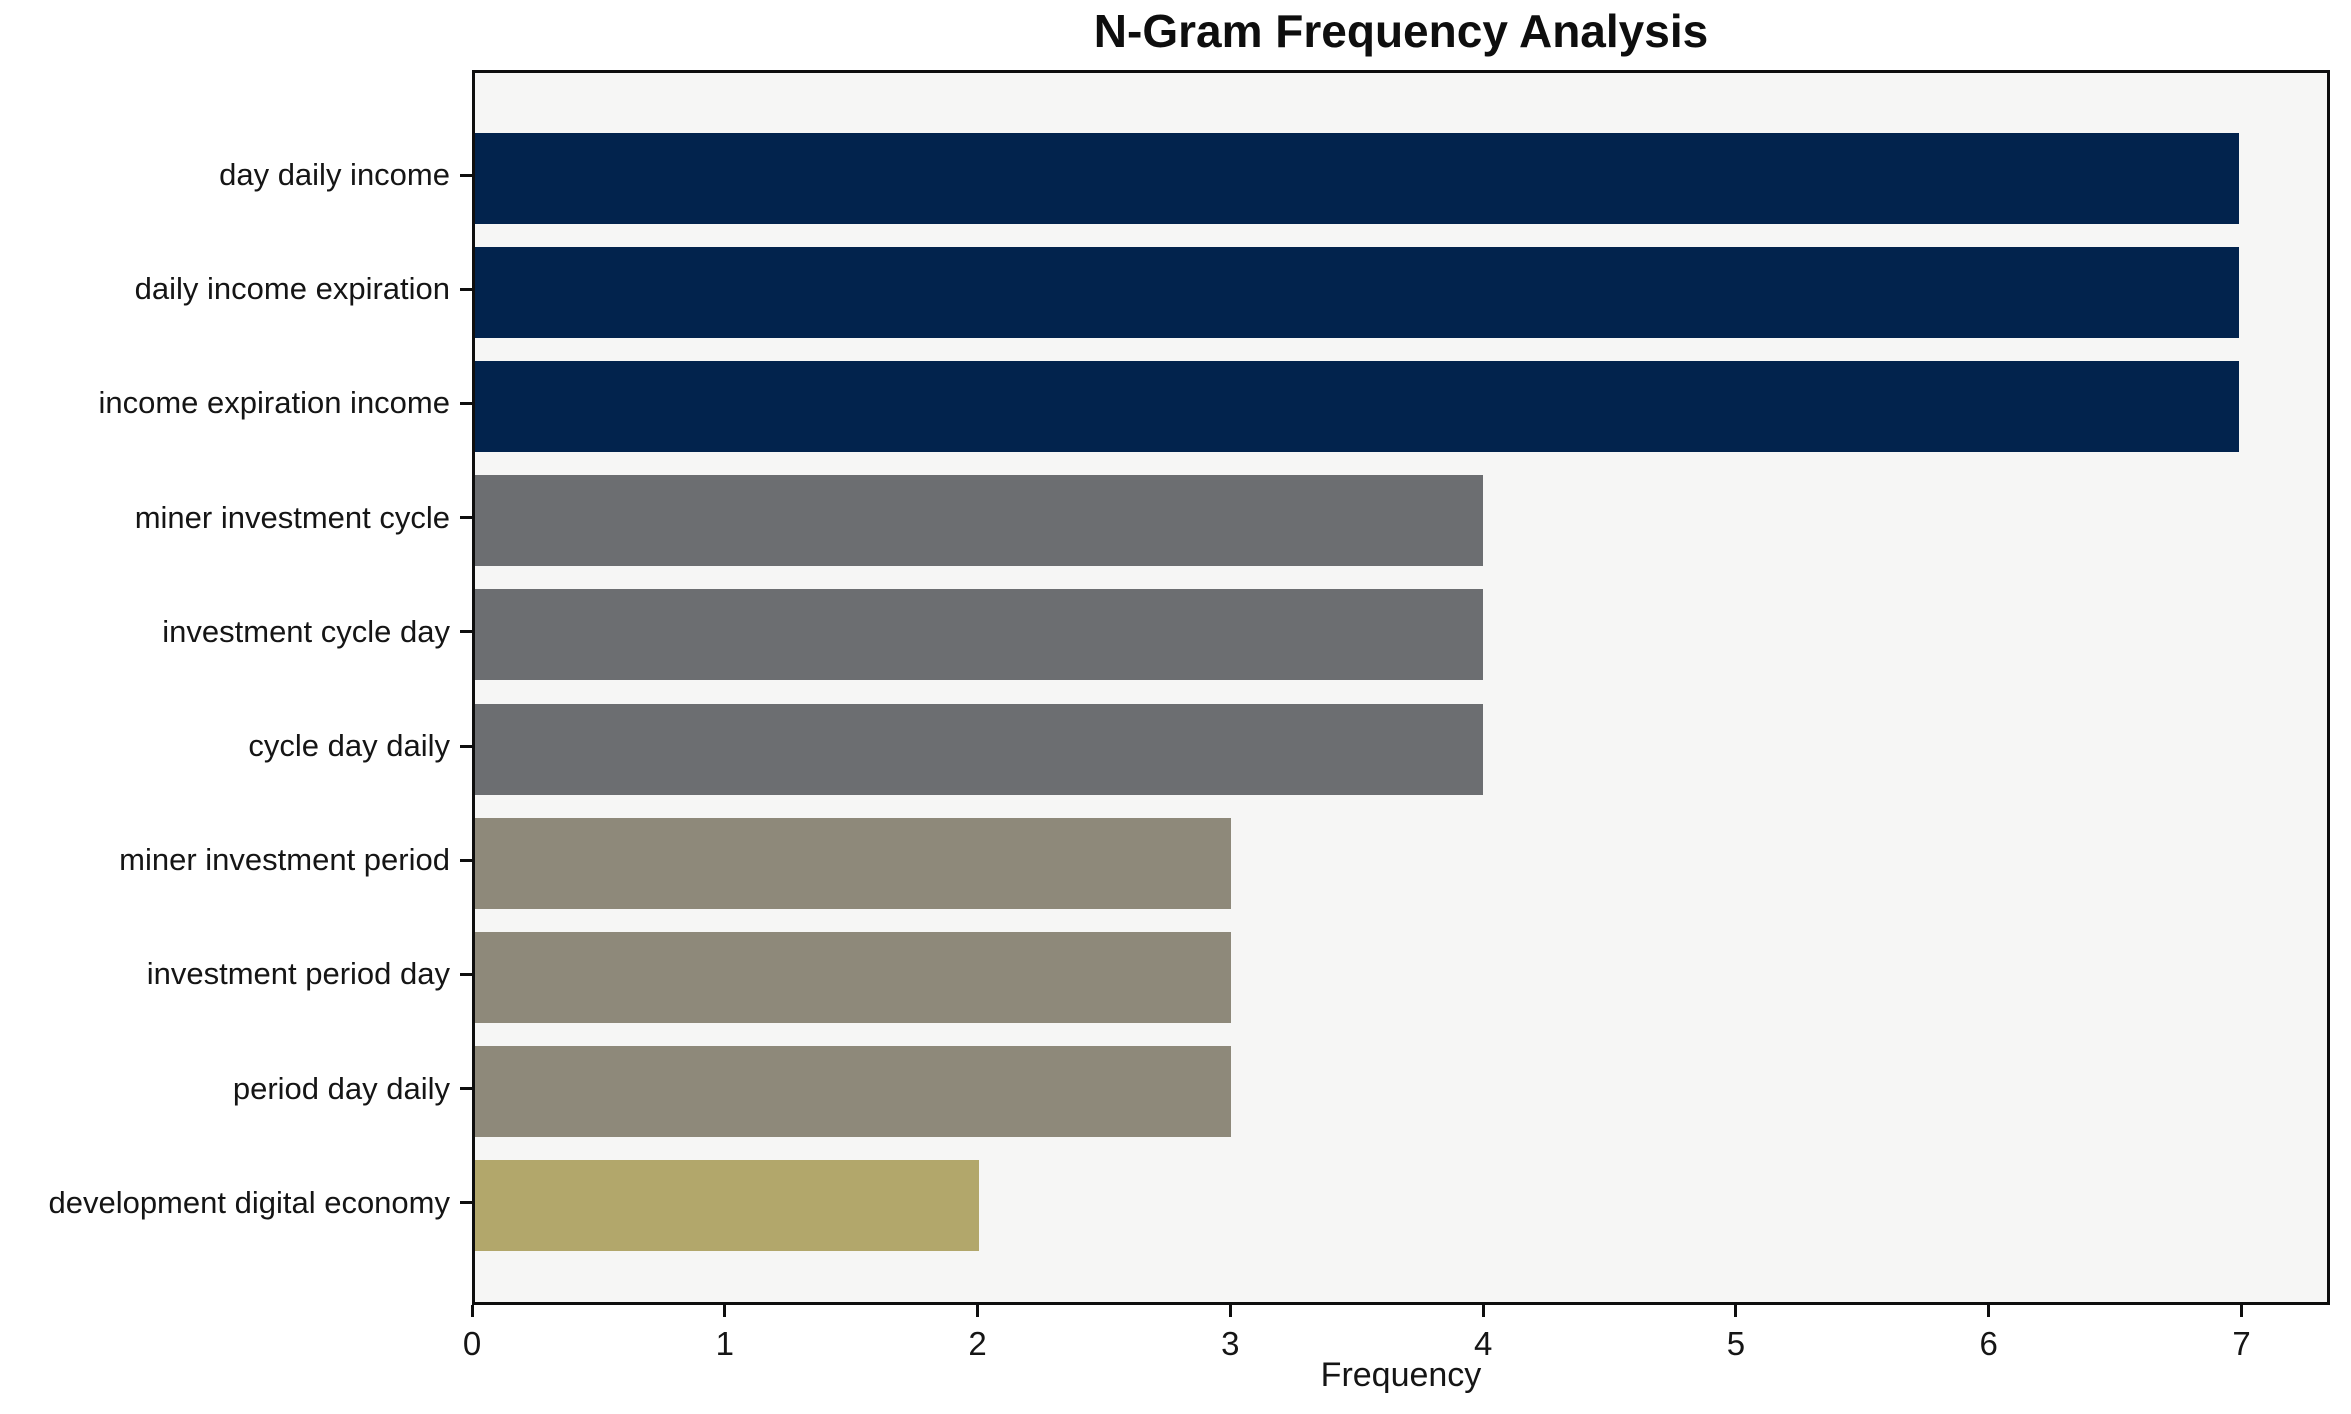 The height and width of the screenshot is (1414, 2351). What do you see at coordinates (1988, 1343) in the screenshot?
I see `x-tick-label: 6` at bounding box center [1988, 1343].